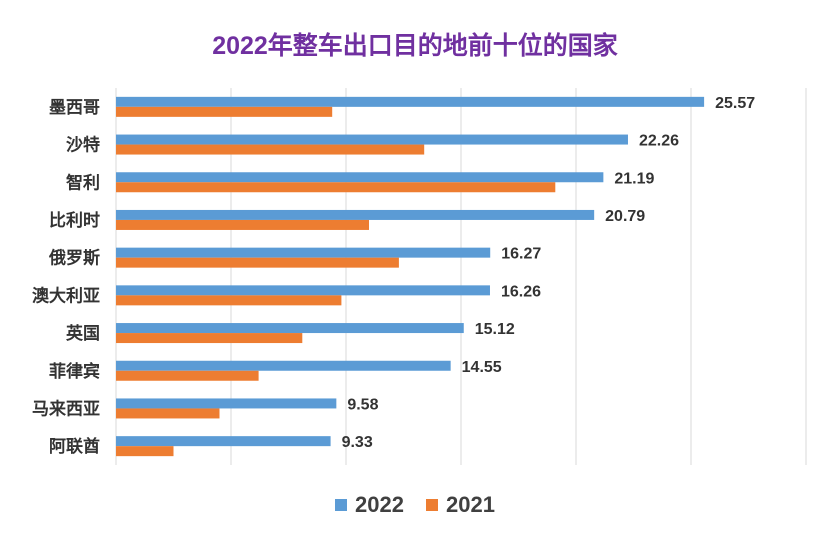 Image resolution: width=830 pixels, height=540 pixels. Describe the element at coordinates (83, 182) in the screenshot. I see `category-label: 智利` at that location.